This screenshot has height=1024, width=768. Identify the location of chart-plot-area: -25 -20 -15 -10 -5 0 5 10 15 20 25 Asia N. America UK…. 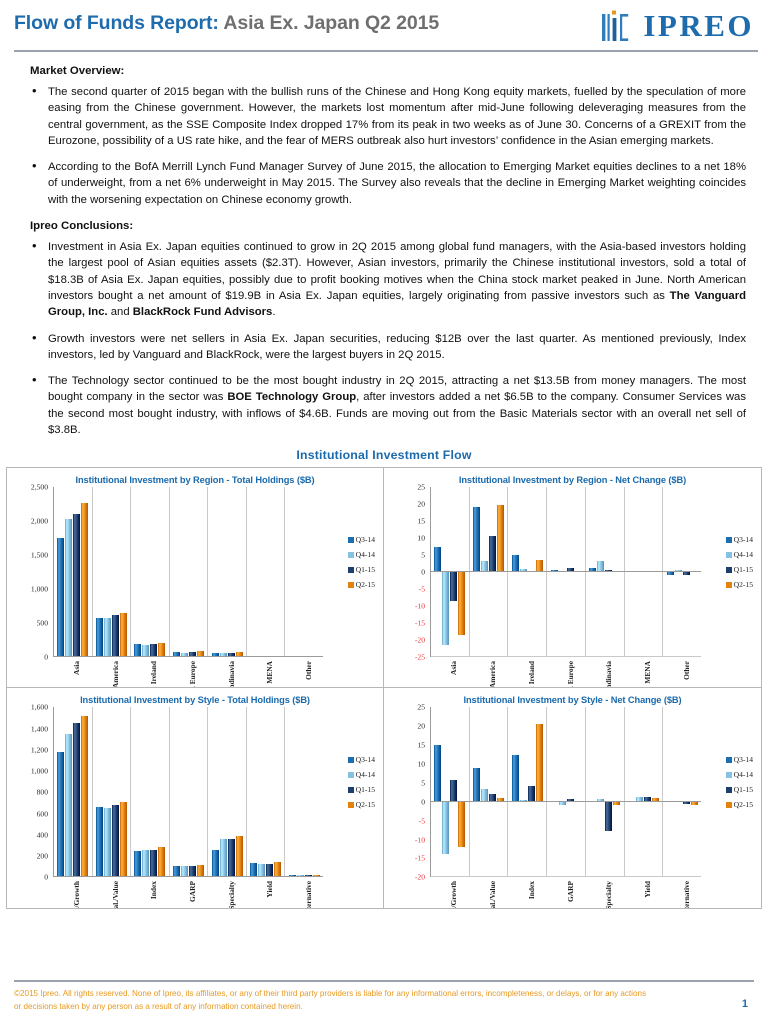
(572, 585).